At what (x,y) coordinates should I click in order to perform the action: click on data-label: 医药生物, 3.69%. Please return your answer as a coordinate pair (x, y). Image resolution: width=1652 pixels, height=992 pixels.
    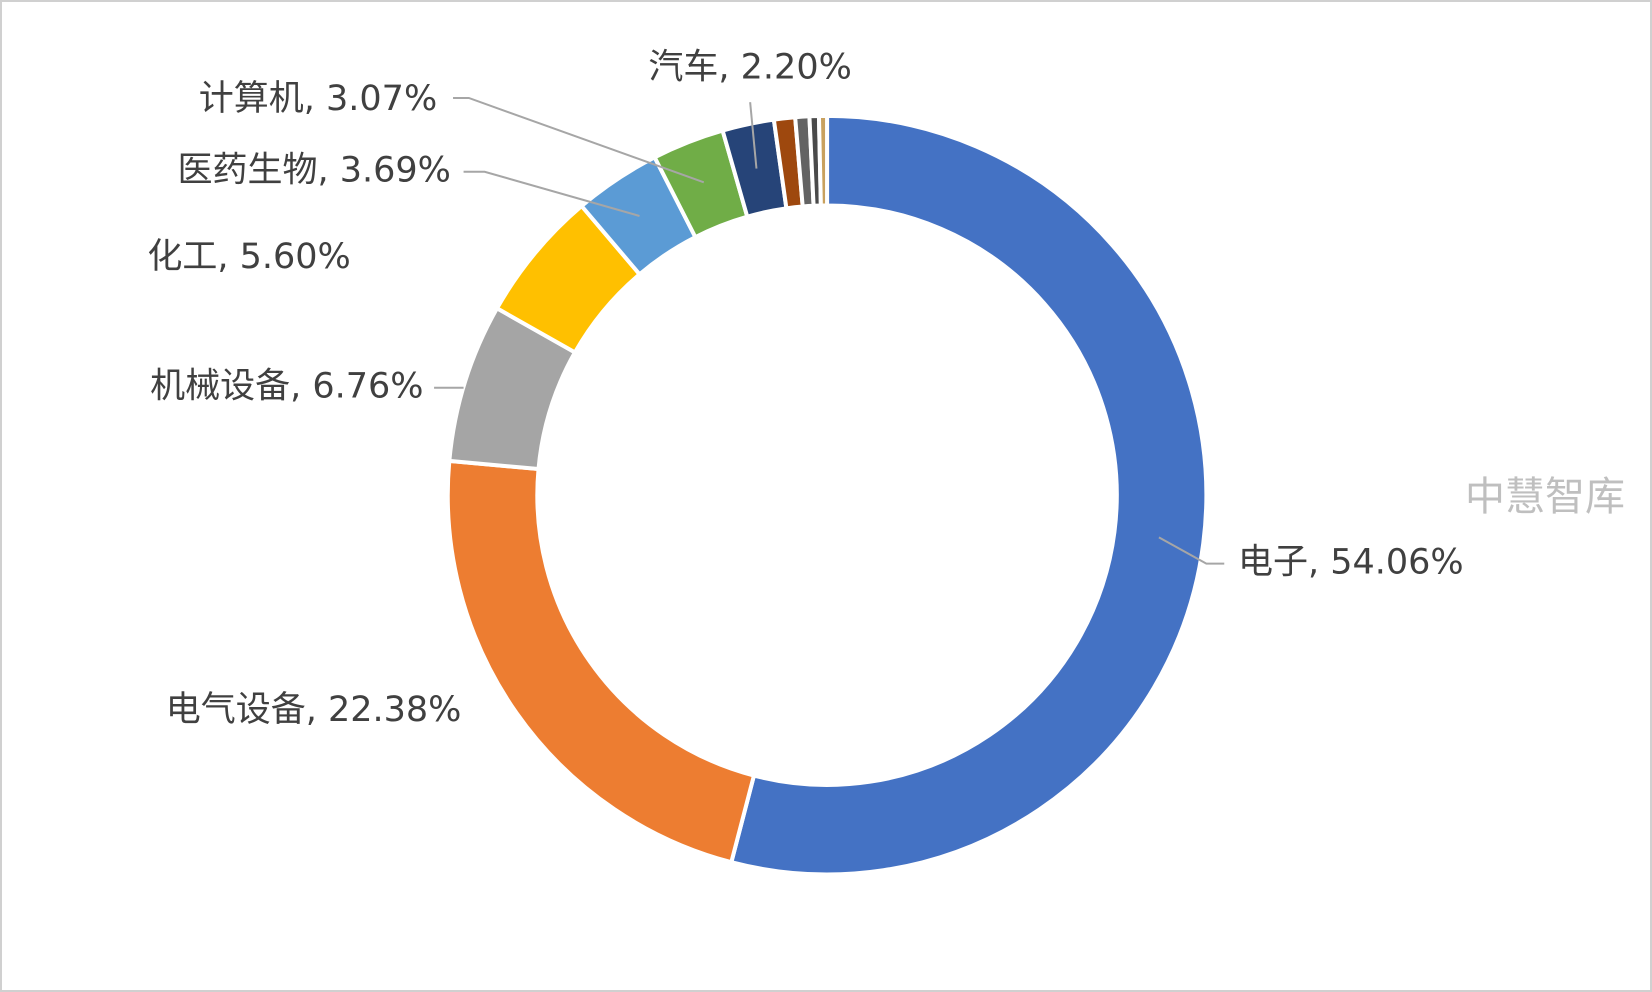
    Looking at the image, I should click on (313, 171).